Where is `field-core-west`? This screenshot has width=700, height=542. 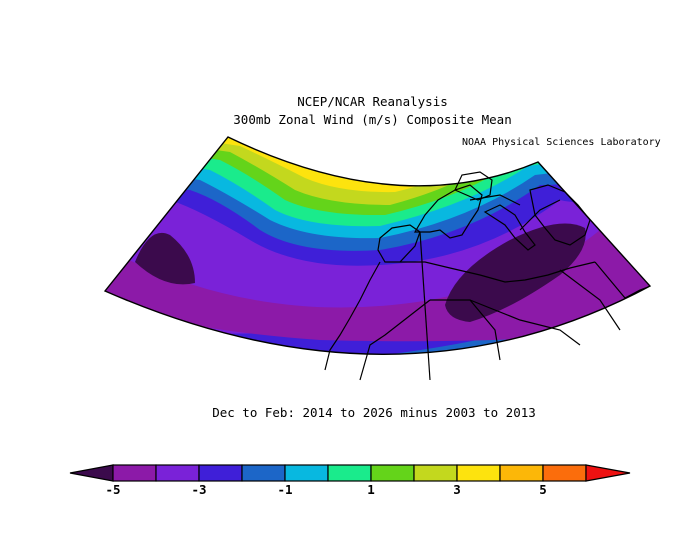
field-core-west is located at coordinates (165, 258).